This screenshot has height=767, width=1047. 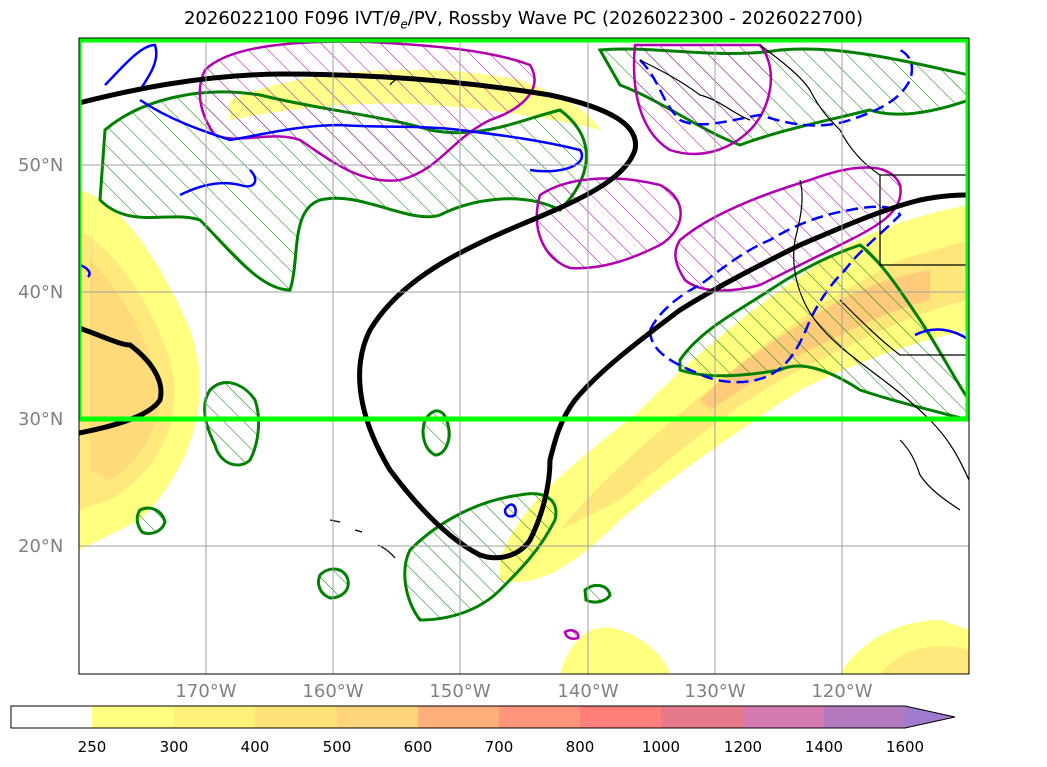 I want to click on colorbar-tick-label: 1200, so click(x=743, y=747).